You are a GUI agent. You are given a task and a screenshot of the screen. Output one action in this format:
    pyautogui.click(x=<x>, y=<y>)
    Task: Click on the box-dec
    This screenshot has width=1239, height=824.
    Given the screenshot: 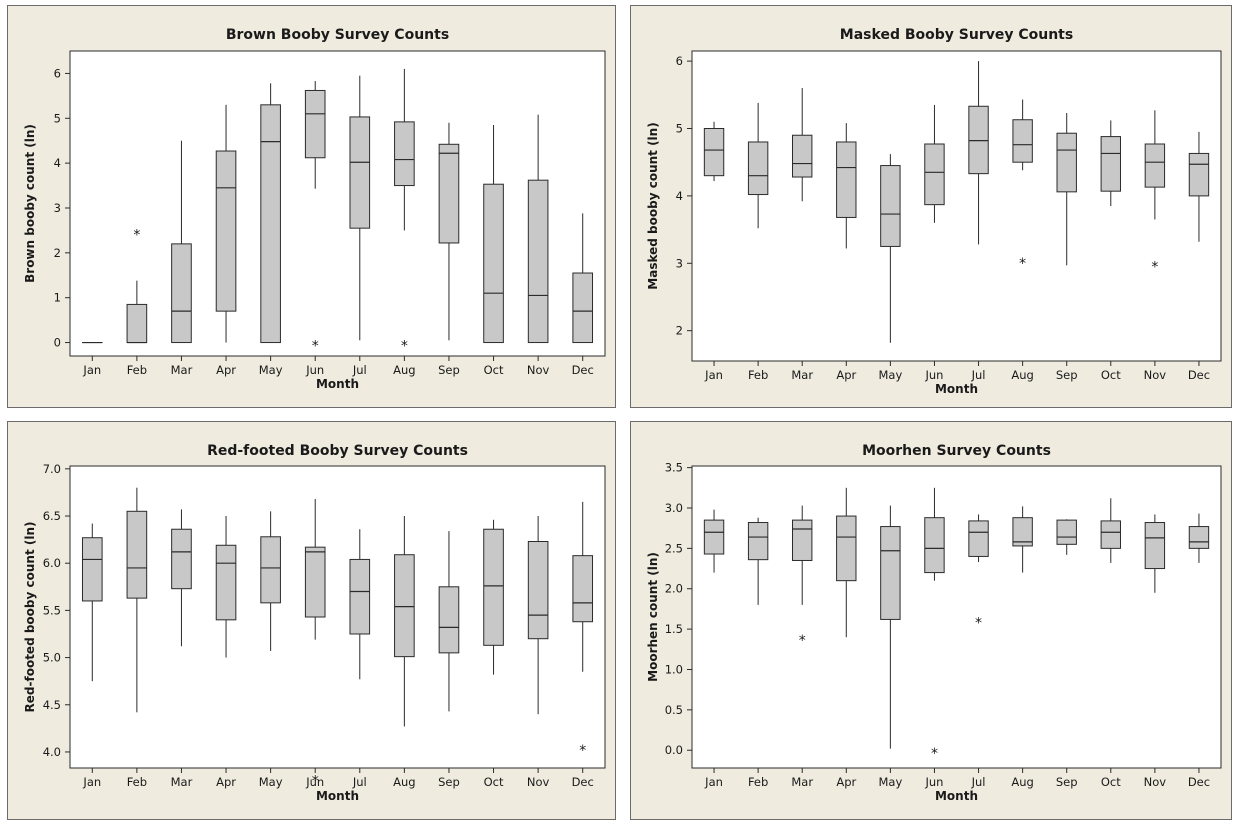 What is the action you would take?
    pyautogui.click(x=1199, y=186)
    